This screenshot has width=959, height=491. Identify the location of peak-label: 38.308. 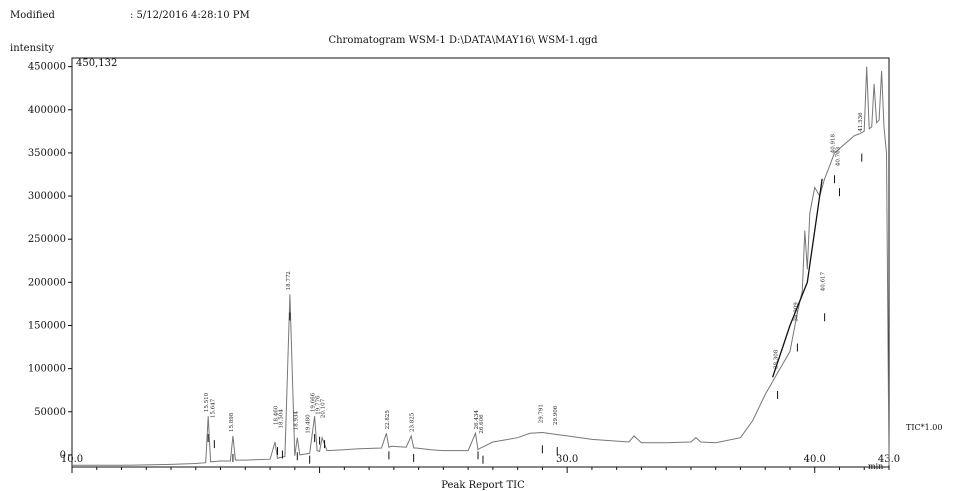
(777, 359).